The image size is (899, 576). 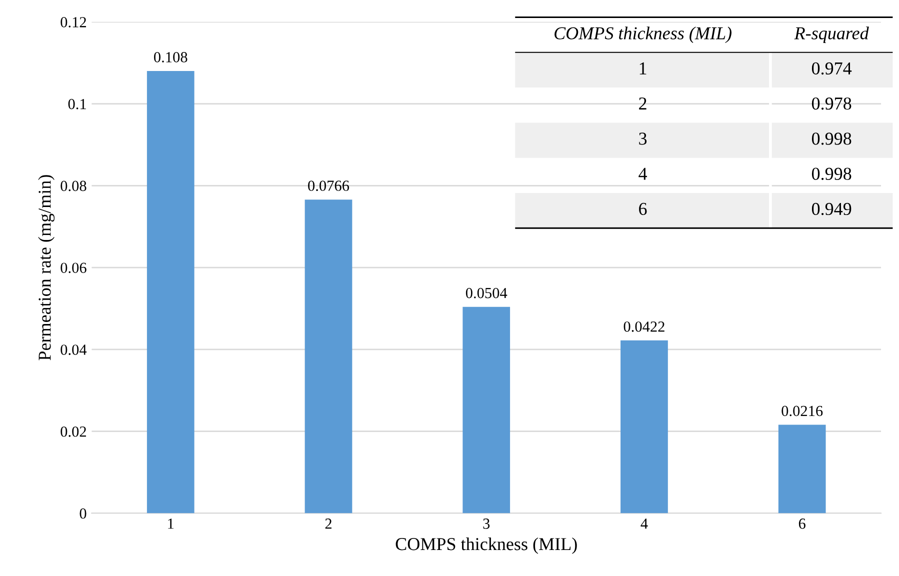 I want to click on annotation: 0.978, so click(x=832, y=103).